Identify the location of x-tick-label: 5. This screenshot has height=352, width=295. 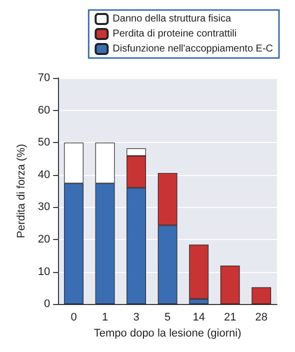
(167, 318).